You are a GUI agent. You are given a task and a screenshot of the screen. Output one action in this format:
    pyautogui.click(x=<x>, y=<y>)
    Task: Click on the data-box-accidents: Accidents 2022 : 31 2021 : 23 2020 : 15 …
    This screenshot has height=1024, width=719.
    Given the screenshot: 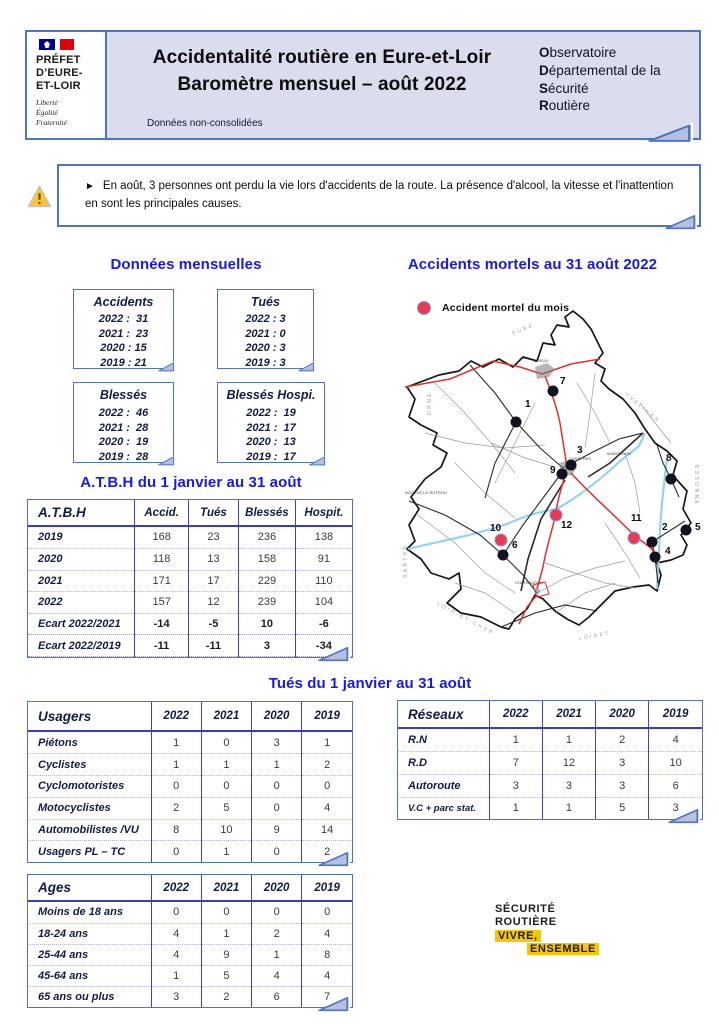 What is the action you would take?
    pyautogui.click(x=124, y=330)
    